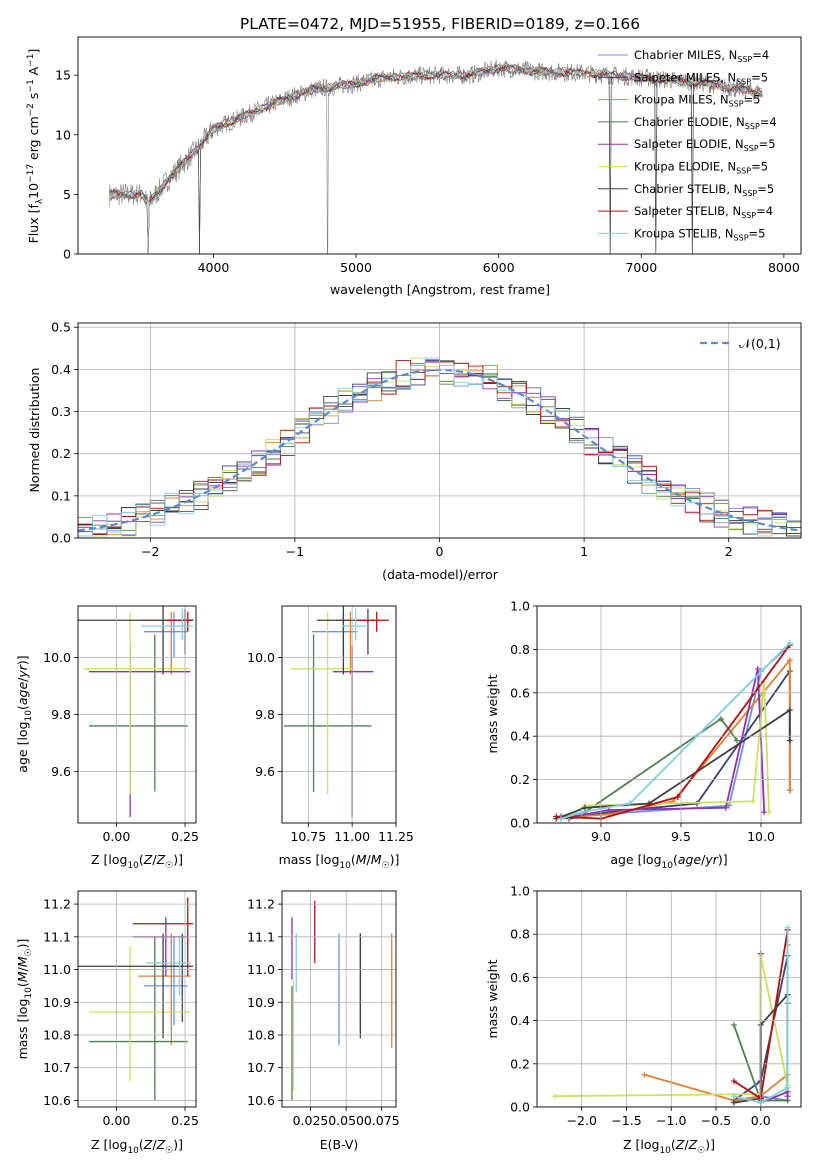  I want to click on x-tick-label: 10.0, so click(761, 836).